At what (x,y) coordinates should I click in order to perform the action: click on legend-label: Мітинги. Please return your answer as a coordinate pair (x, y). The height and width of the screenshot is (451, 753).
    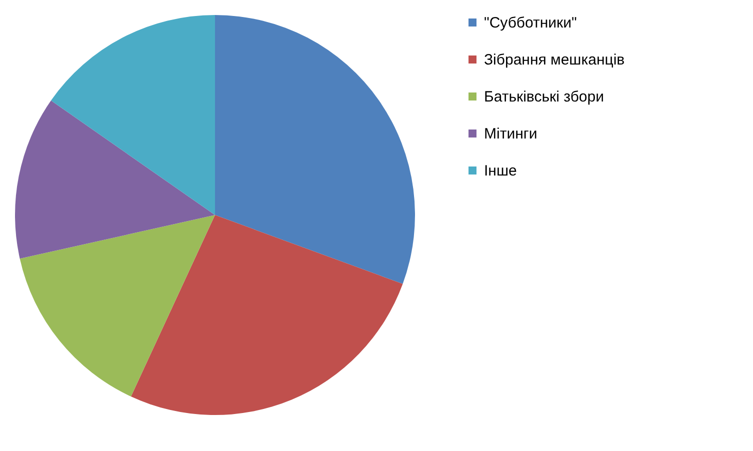
    Looking at the image, I should click on (511, 134).